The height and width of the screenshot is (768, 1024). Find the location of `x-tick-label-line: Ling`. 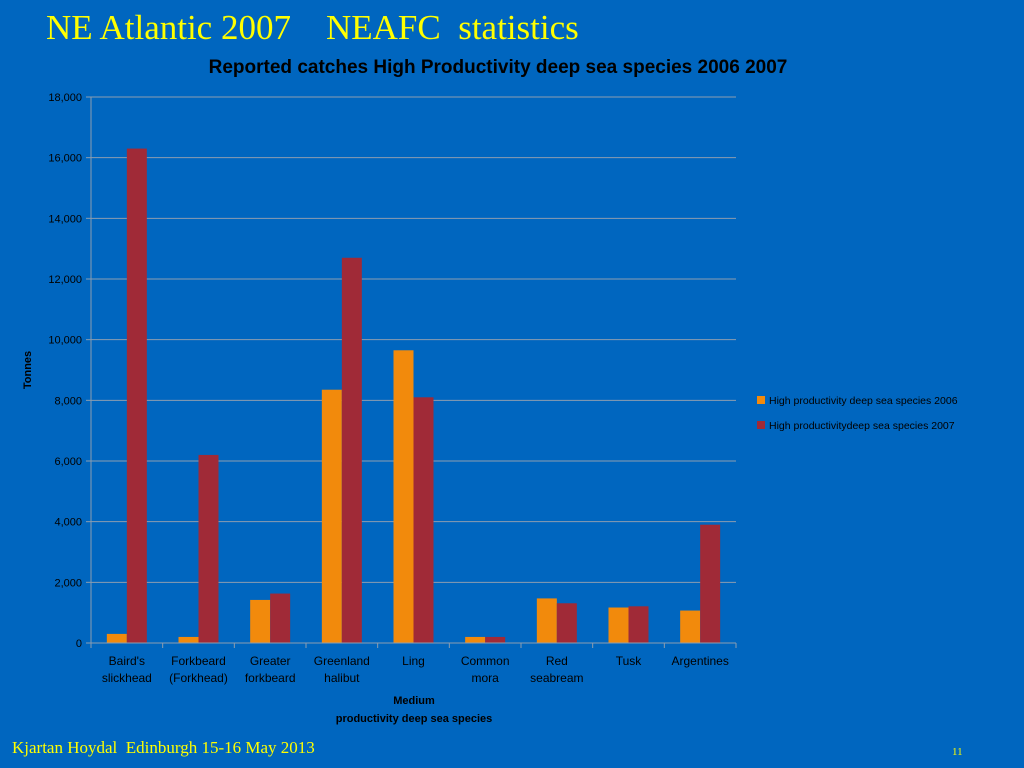

x-tick-label-line: Ling is located at coordinates (413, 661).